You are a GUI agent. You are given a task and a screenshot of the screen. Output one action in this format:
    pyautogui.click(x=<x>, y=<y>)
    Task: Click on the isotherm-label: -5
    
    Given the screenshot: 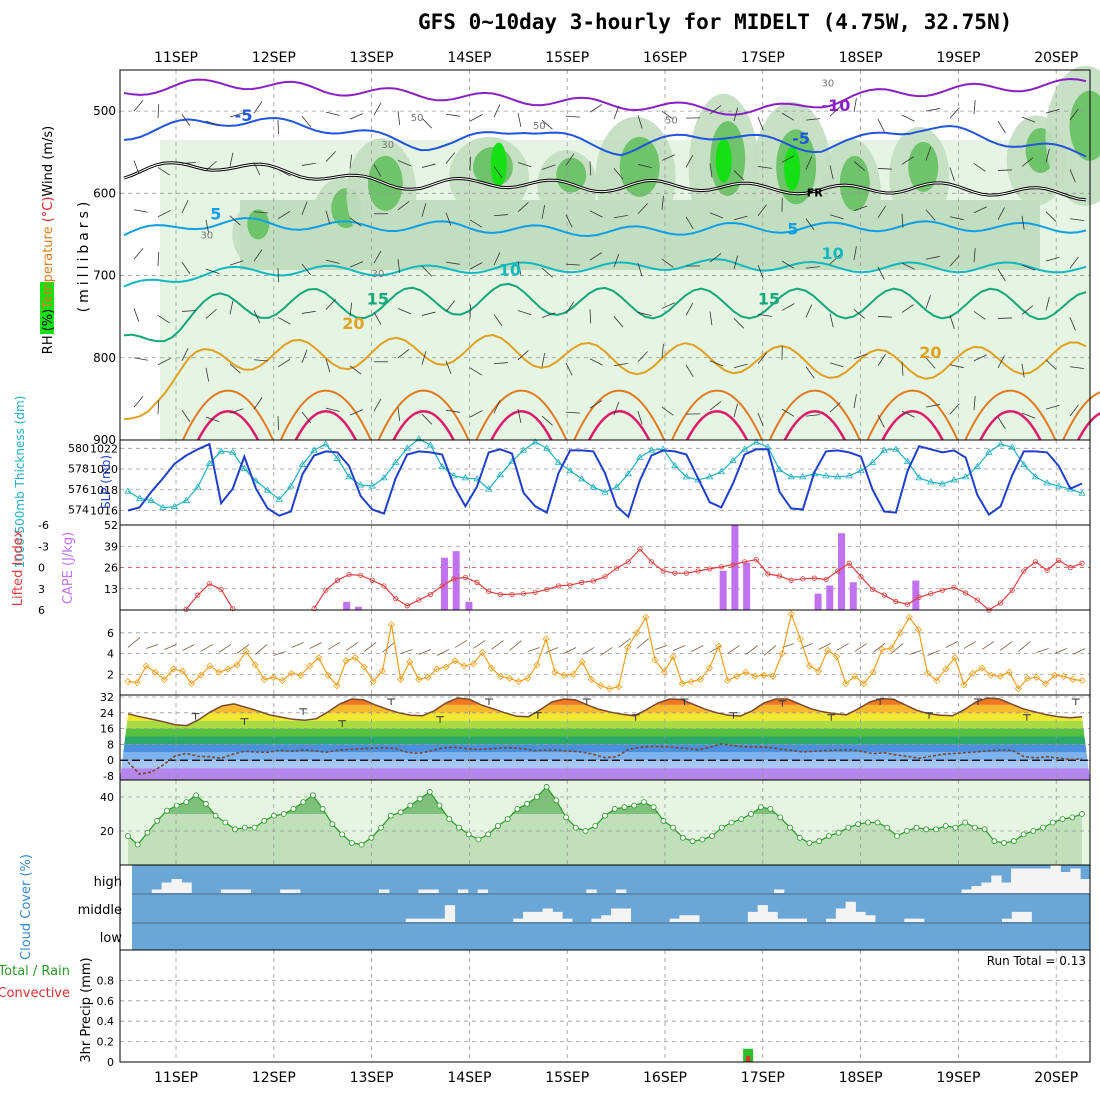 What is the action you would take?
    pyautogui.click(x=244, y=115)
    